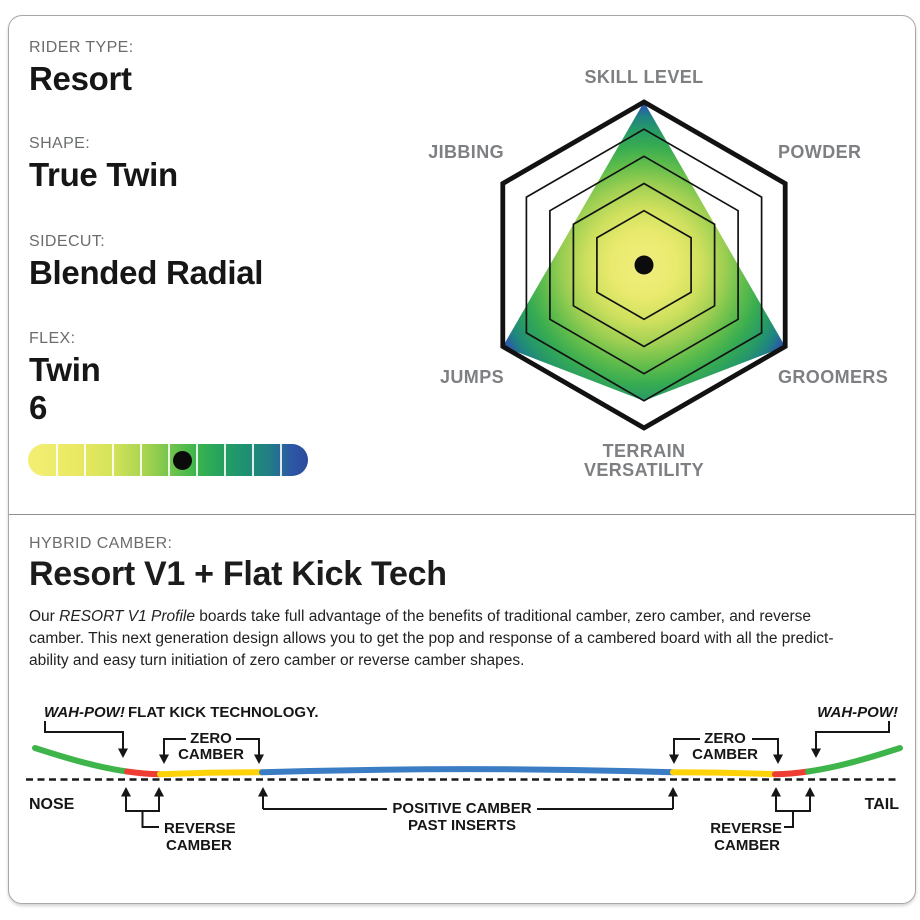 This screenshot has height=920, width=920. I want to click on hybrid-camber-label: HYBRID CAMBER:, so click(101, 543).